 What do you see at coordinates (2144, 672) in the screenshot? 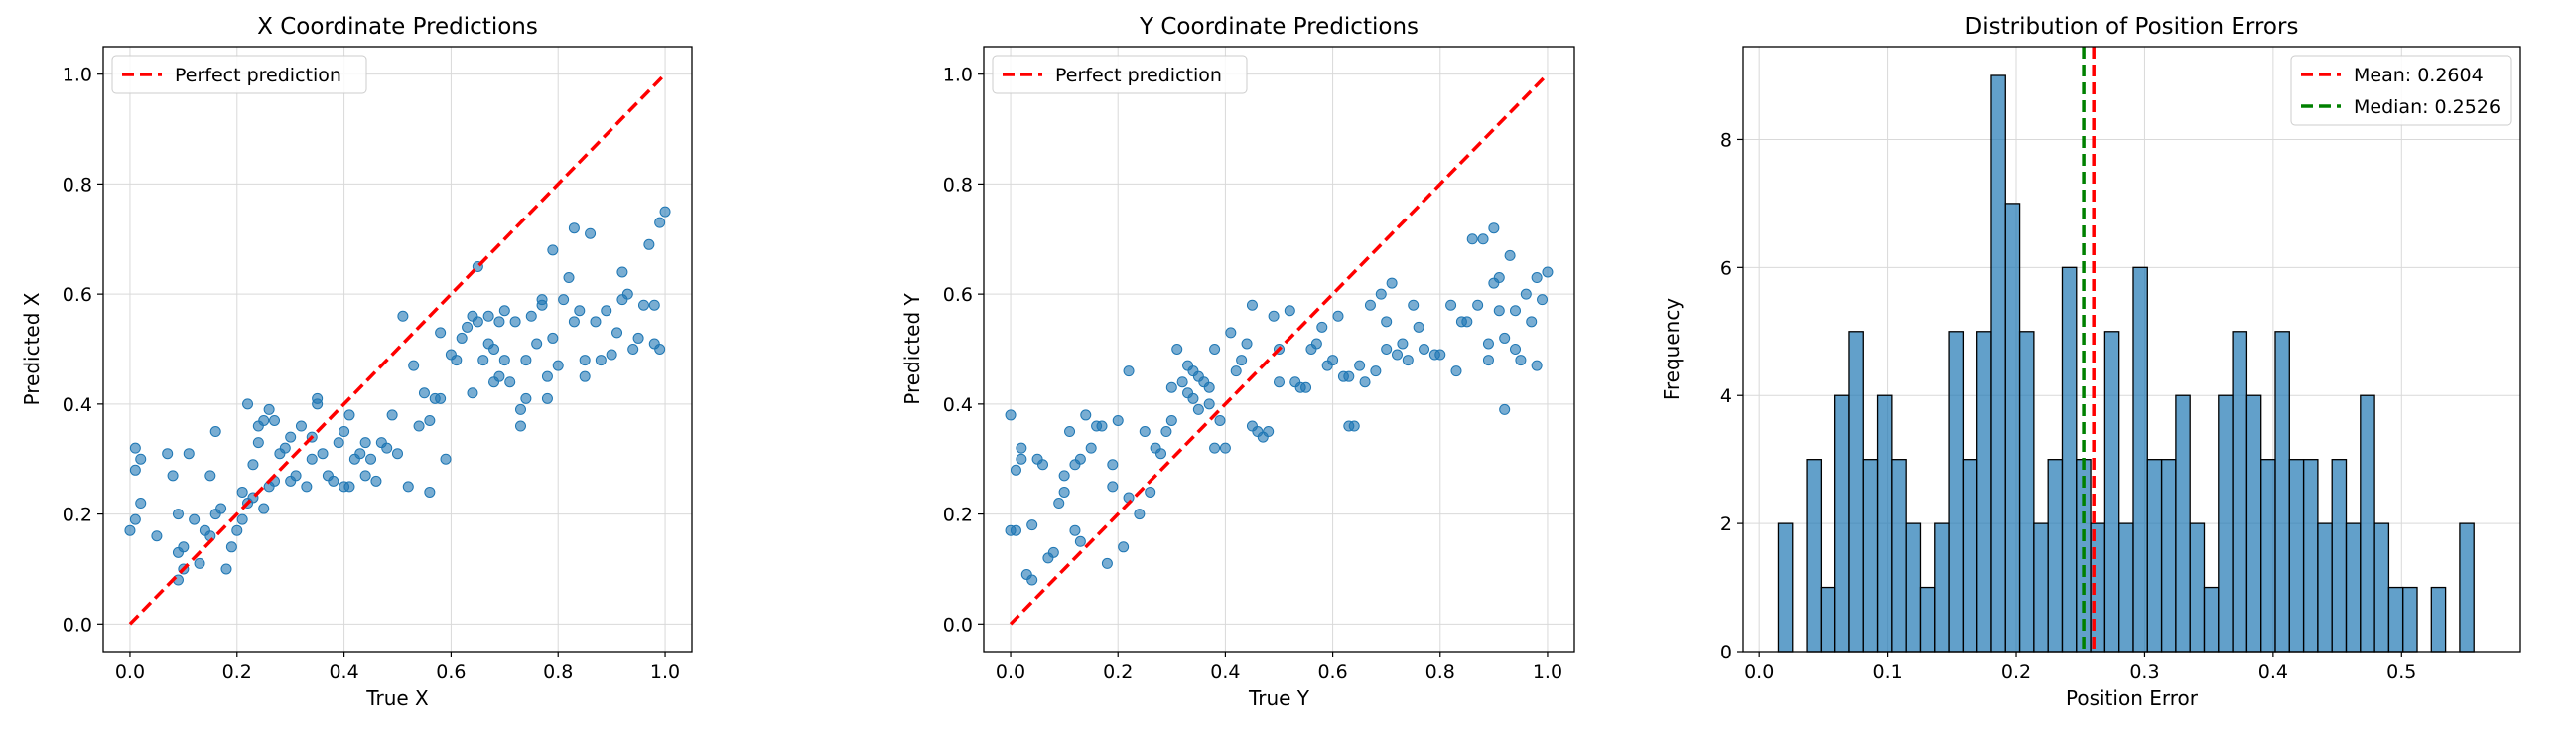
I see `x-tick-label: 0.3` at bounding box center [2144, 672].